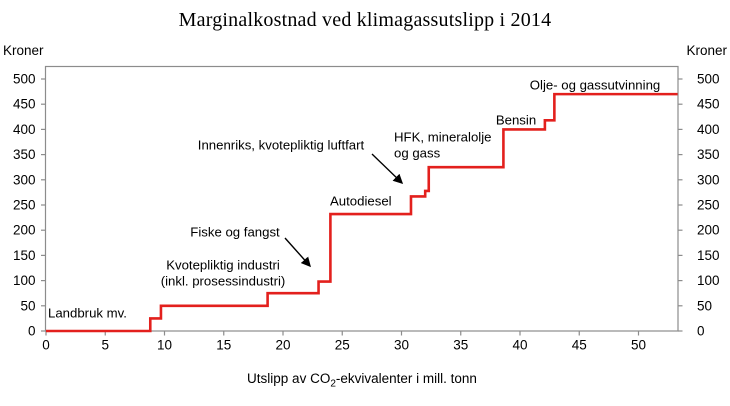  I want to click on annotation-arrow-fiske-og-fangst, so click(297, 252).